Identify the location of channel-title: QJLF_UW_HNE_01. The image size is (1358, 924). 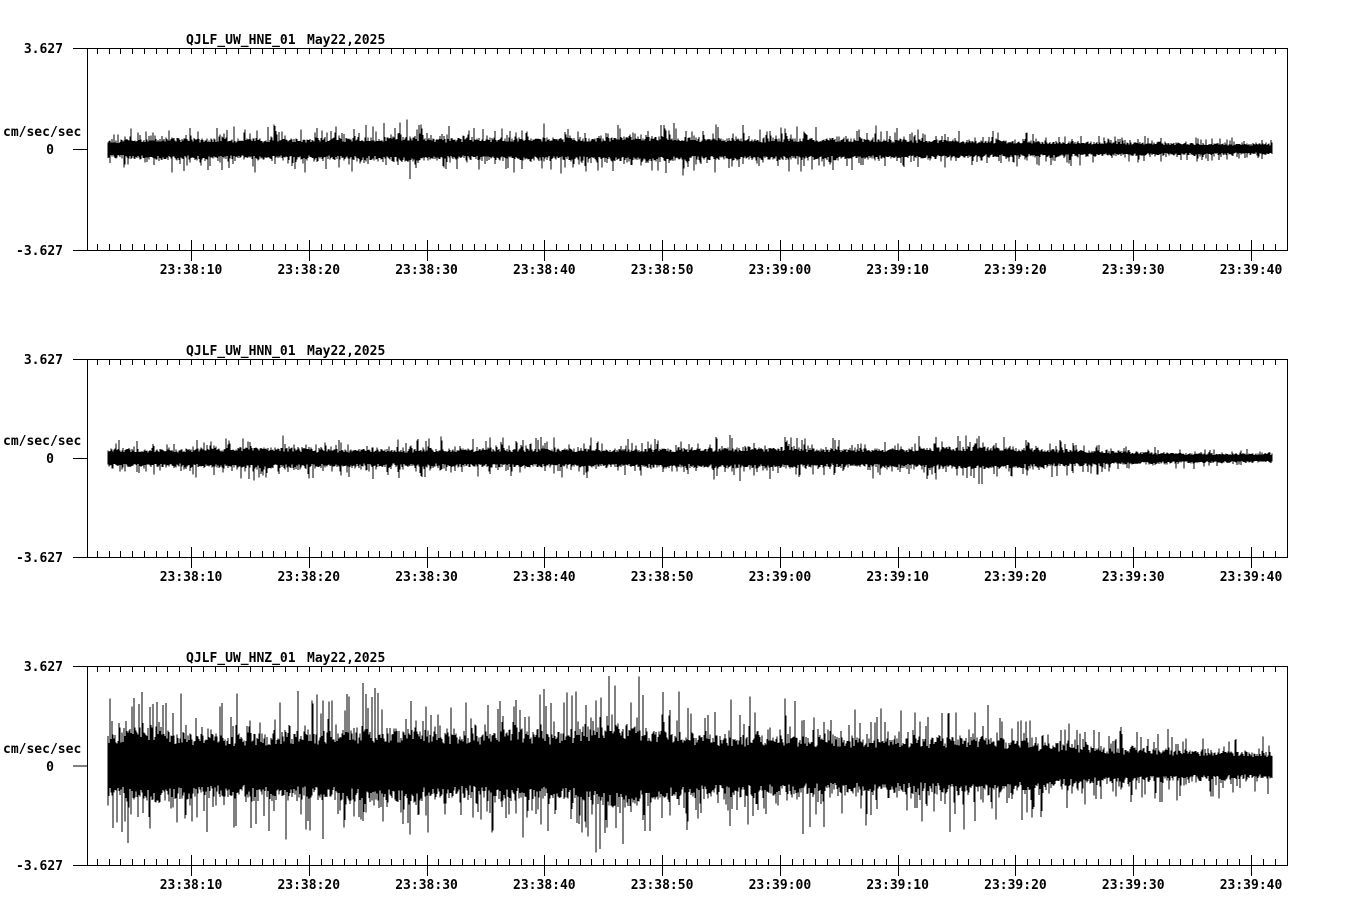
(241, 40).